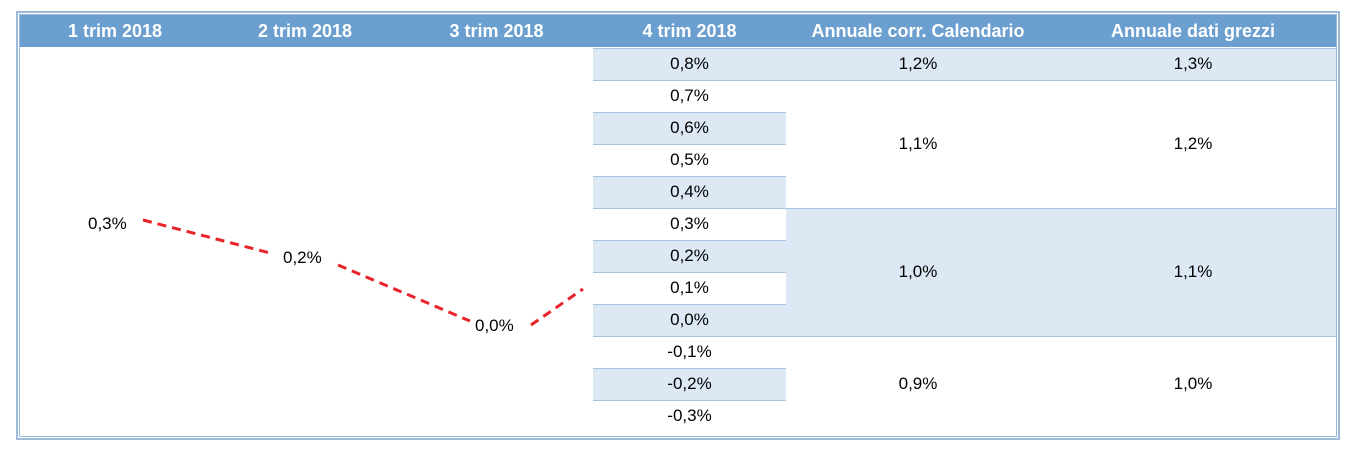 The image size is (1354, 454). I want to click on header-annual-raw: Annuale dati grezzi, so click(1193, 31).